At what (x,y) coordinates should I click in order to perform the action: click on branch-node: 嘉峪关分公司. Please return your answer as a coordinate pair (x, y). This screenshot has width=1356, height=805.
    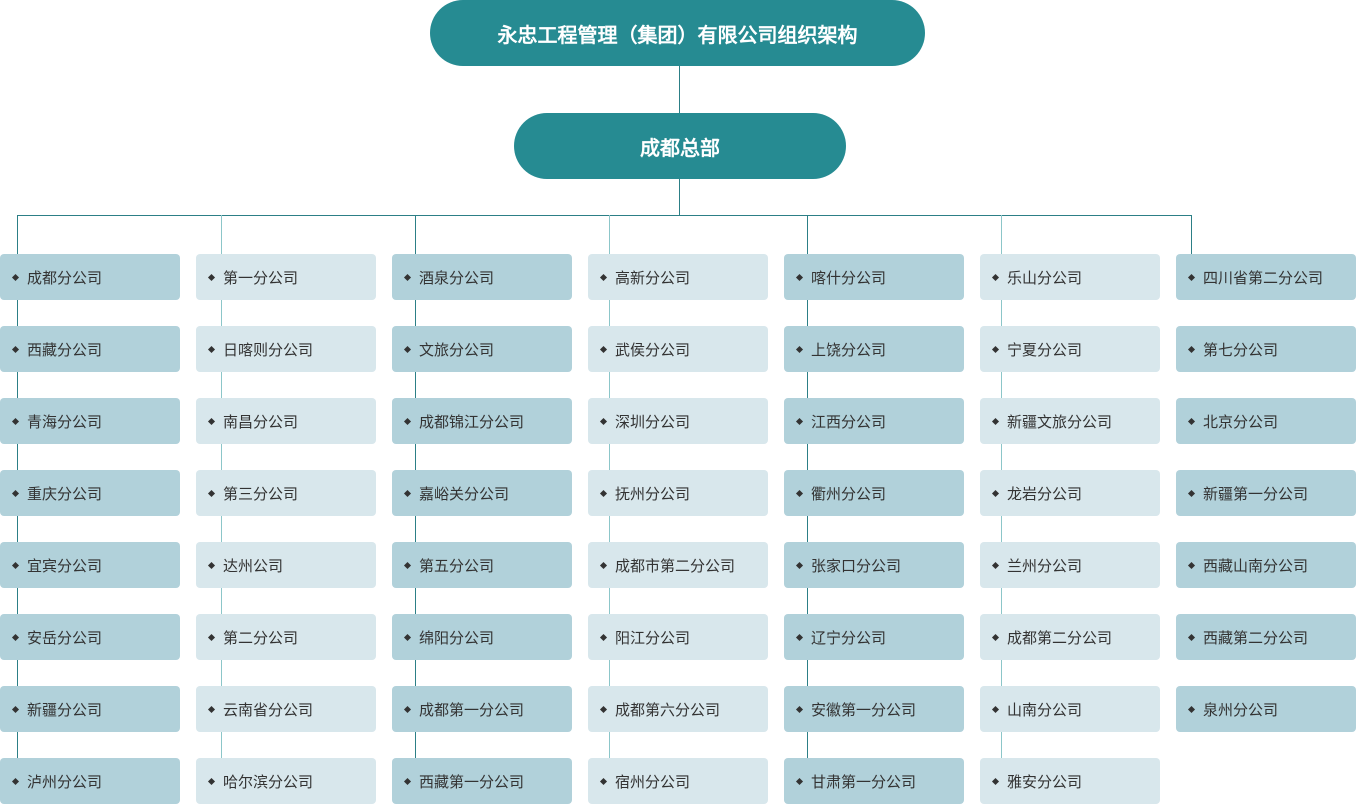
    Looking at the image, I should click on (482, 493).